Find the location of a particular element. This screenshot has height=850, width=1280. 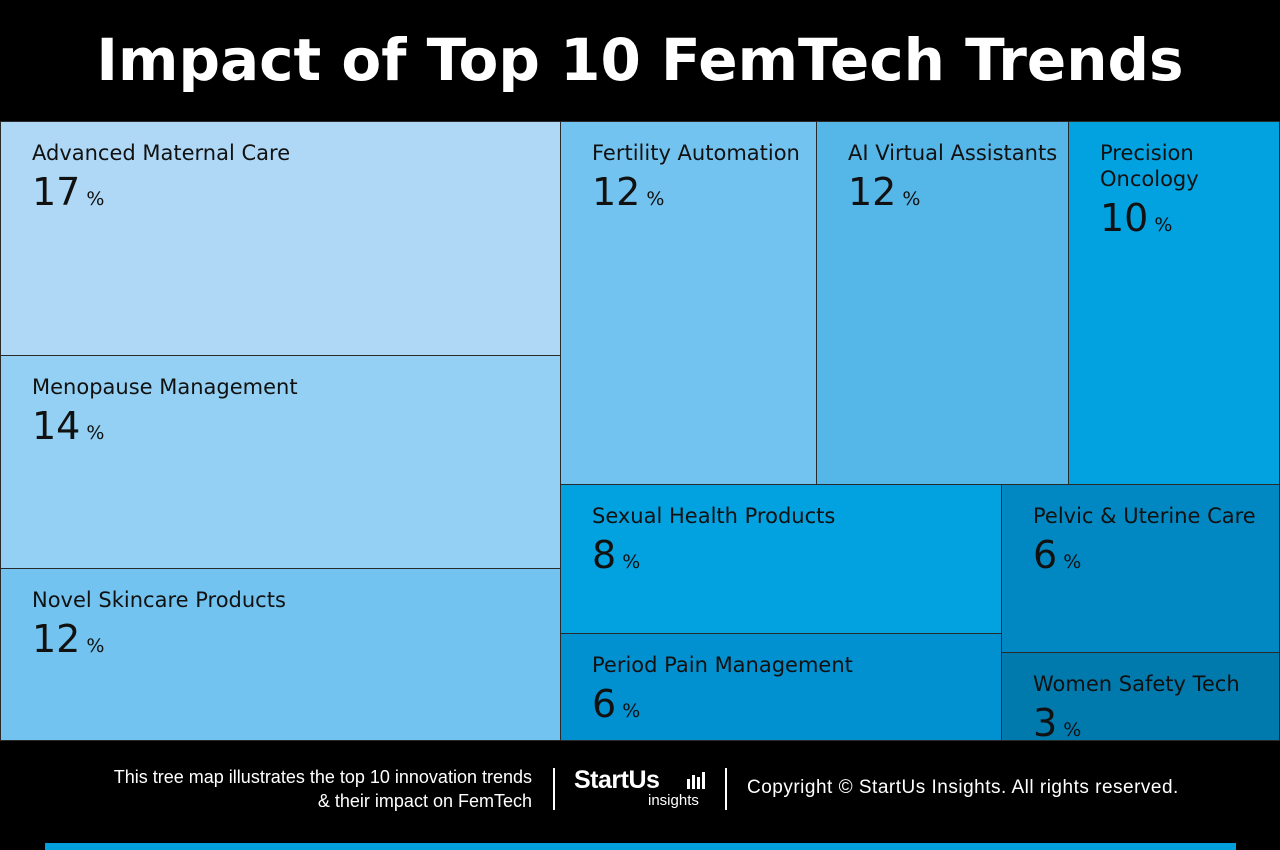

tile-label: Novel Skincare Products is located at coordinates (159, 600).